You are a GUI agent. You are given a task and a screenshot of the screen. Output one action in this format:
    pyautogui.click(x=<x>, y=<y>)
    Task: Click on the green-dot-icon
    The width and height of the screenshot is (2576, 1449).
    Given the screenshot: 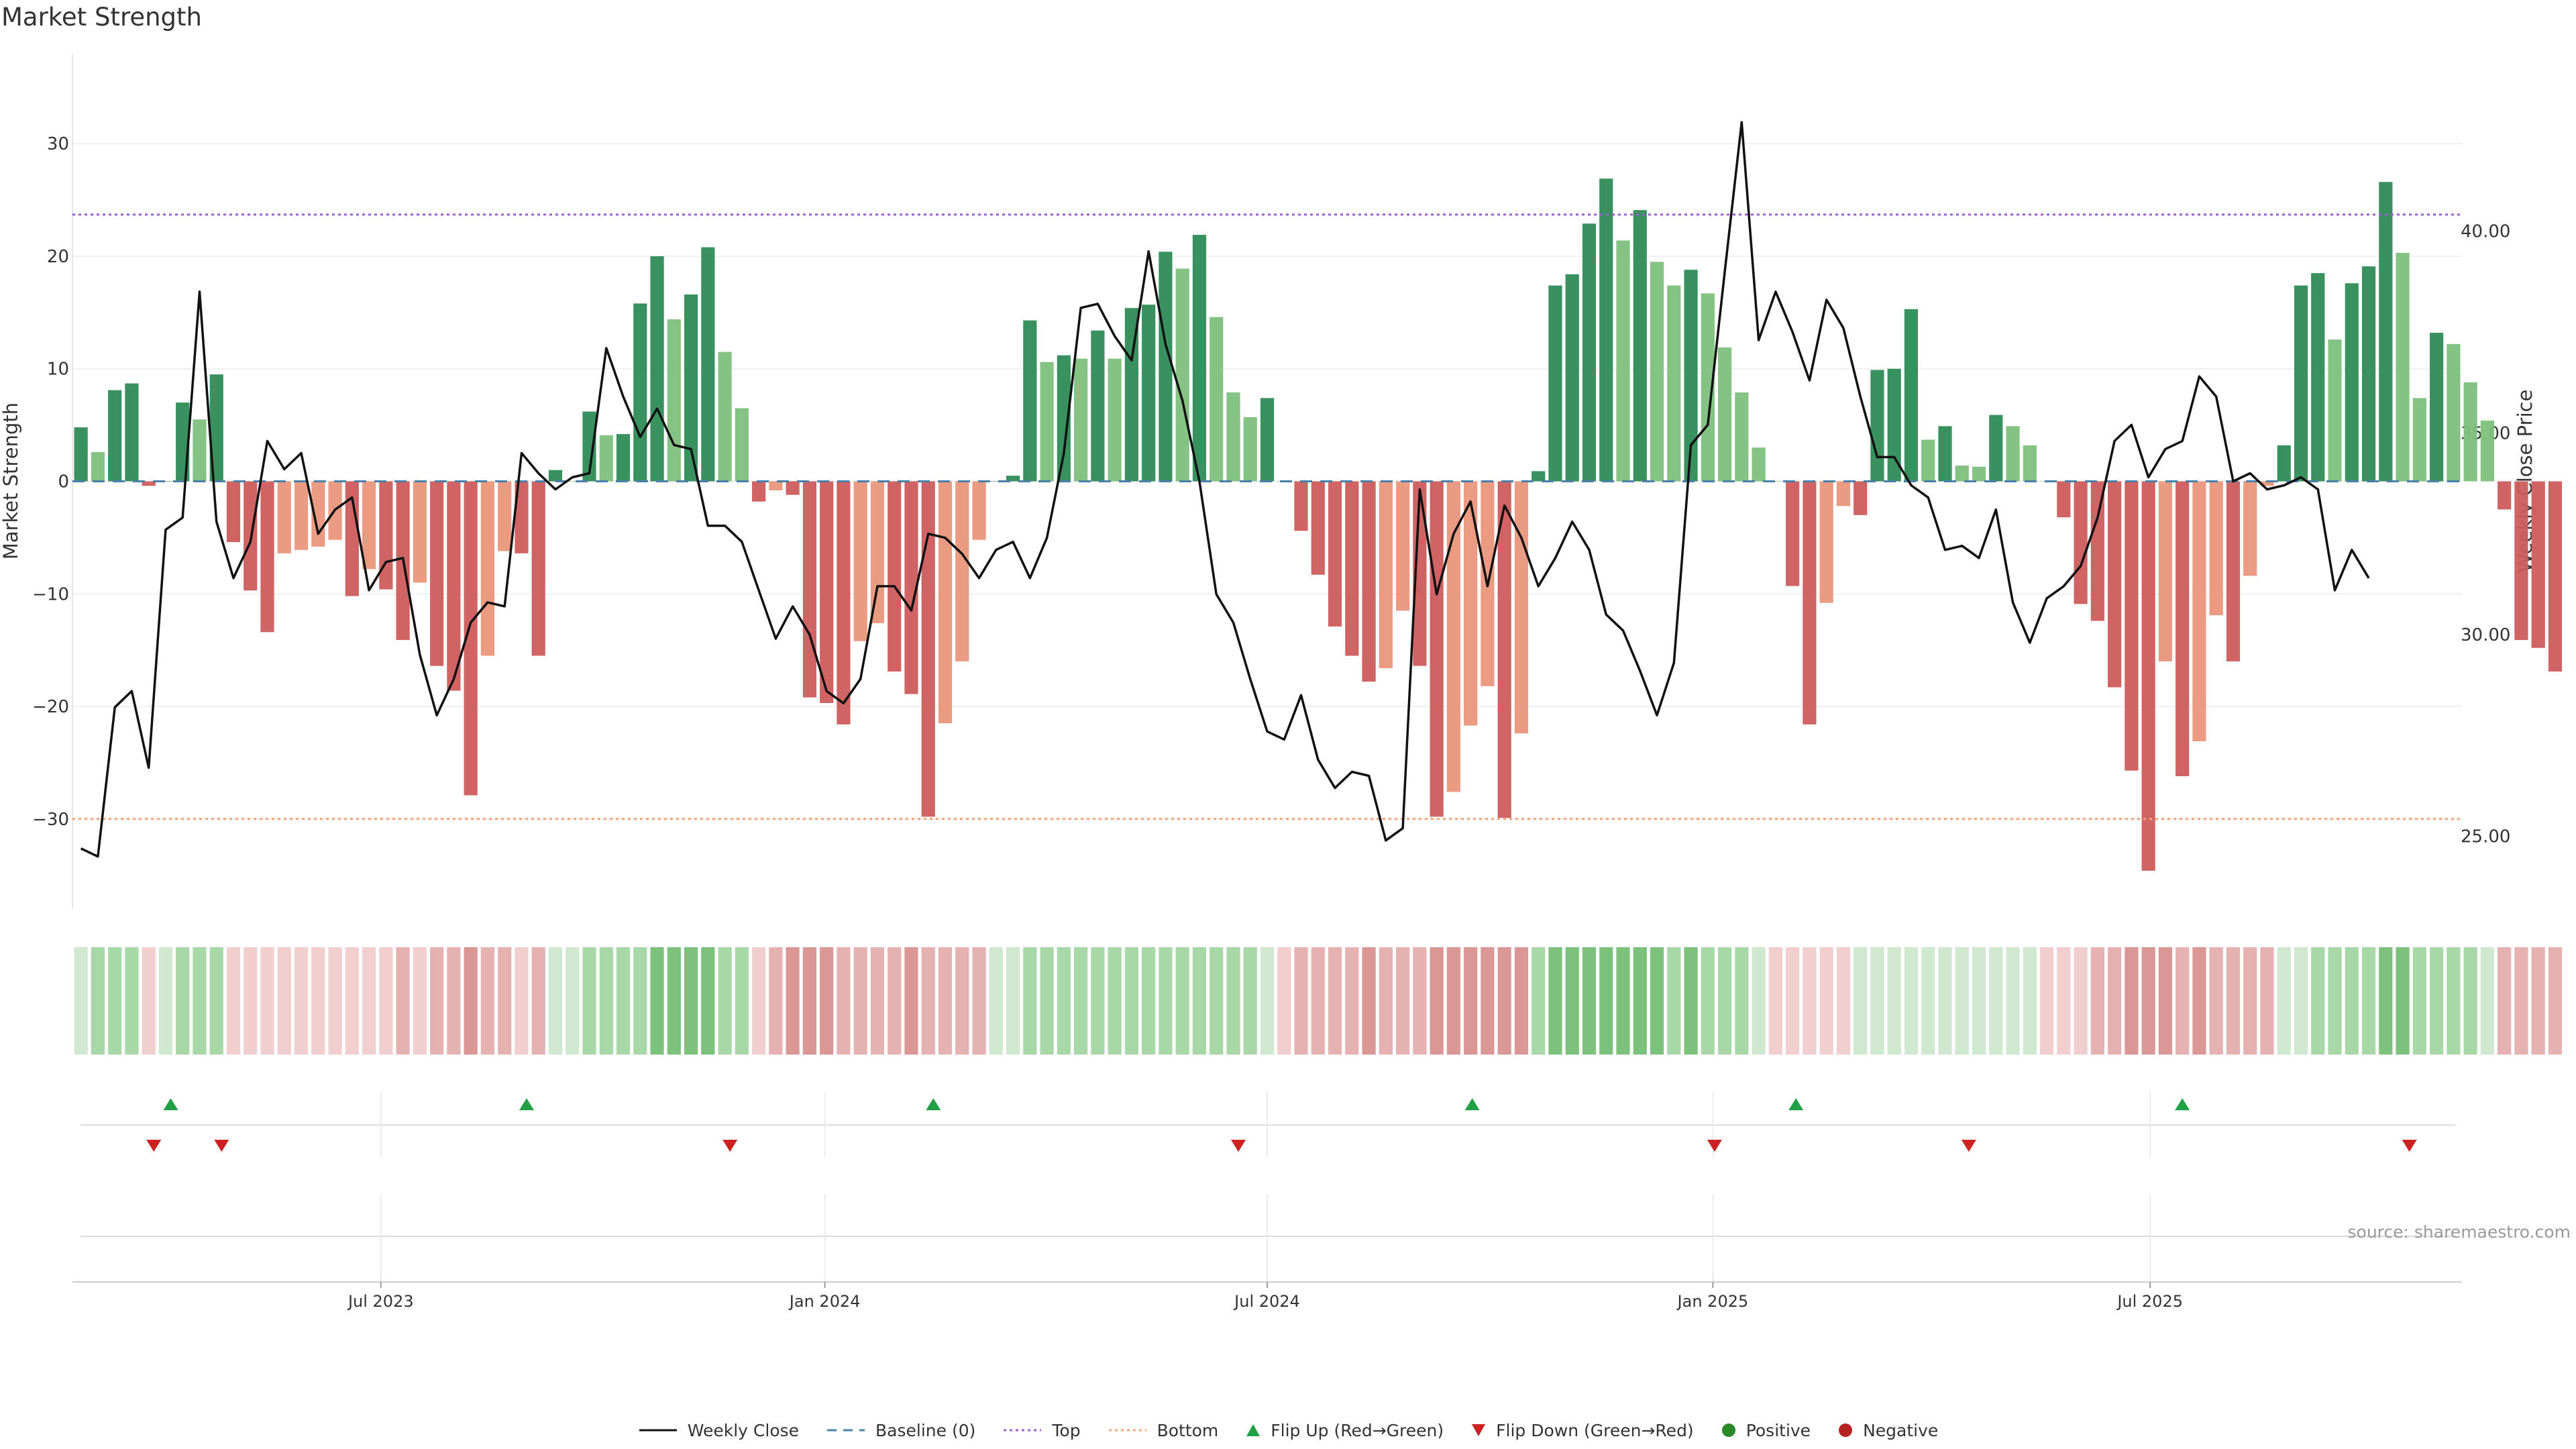 What is the action you would take?
    pyautogui.click(x=1728, y=1430)
    